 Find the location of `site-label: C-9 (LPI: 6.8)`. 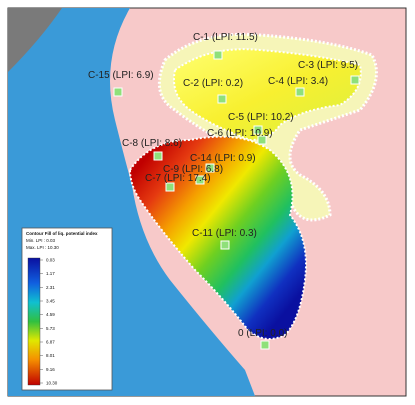

site-label: C-9 (LPI: 6.8) is located at coordinates (193, 169).